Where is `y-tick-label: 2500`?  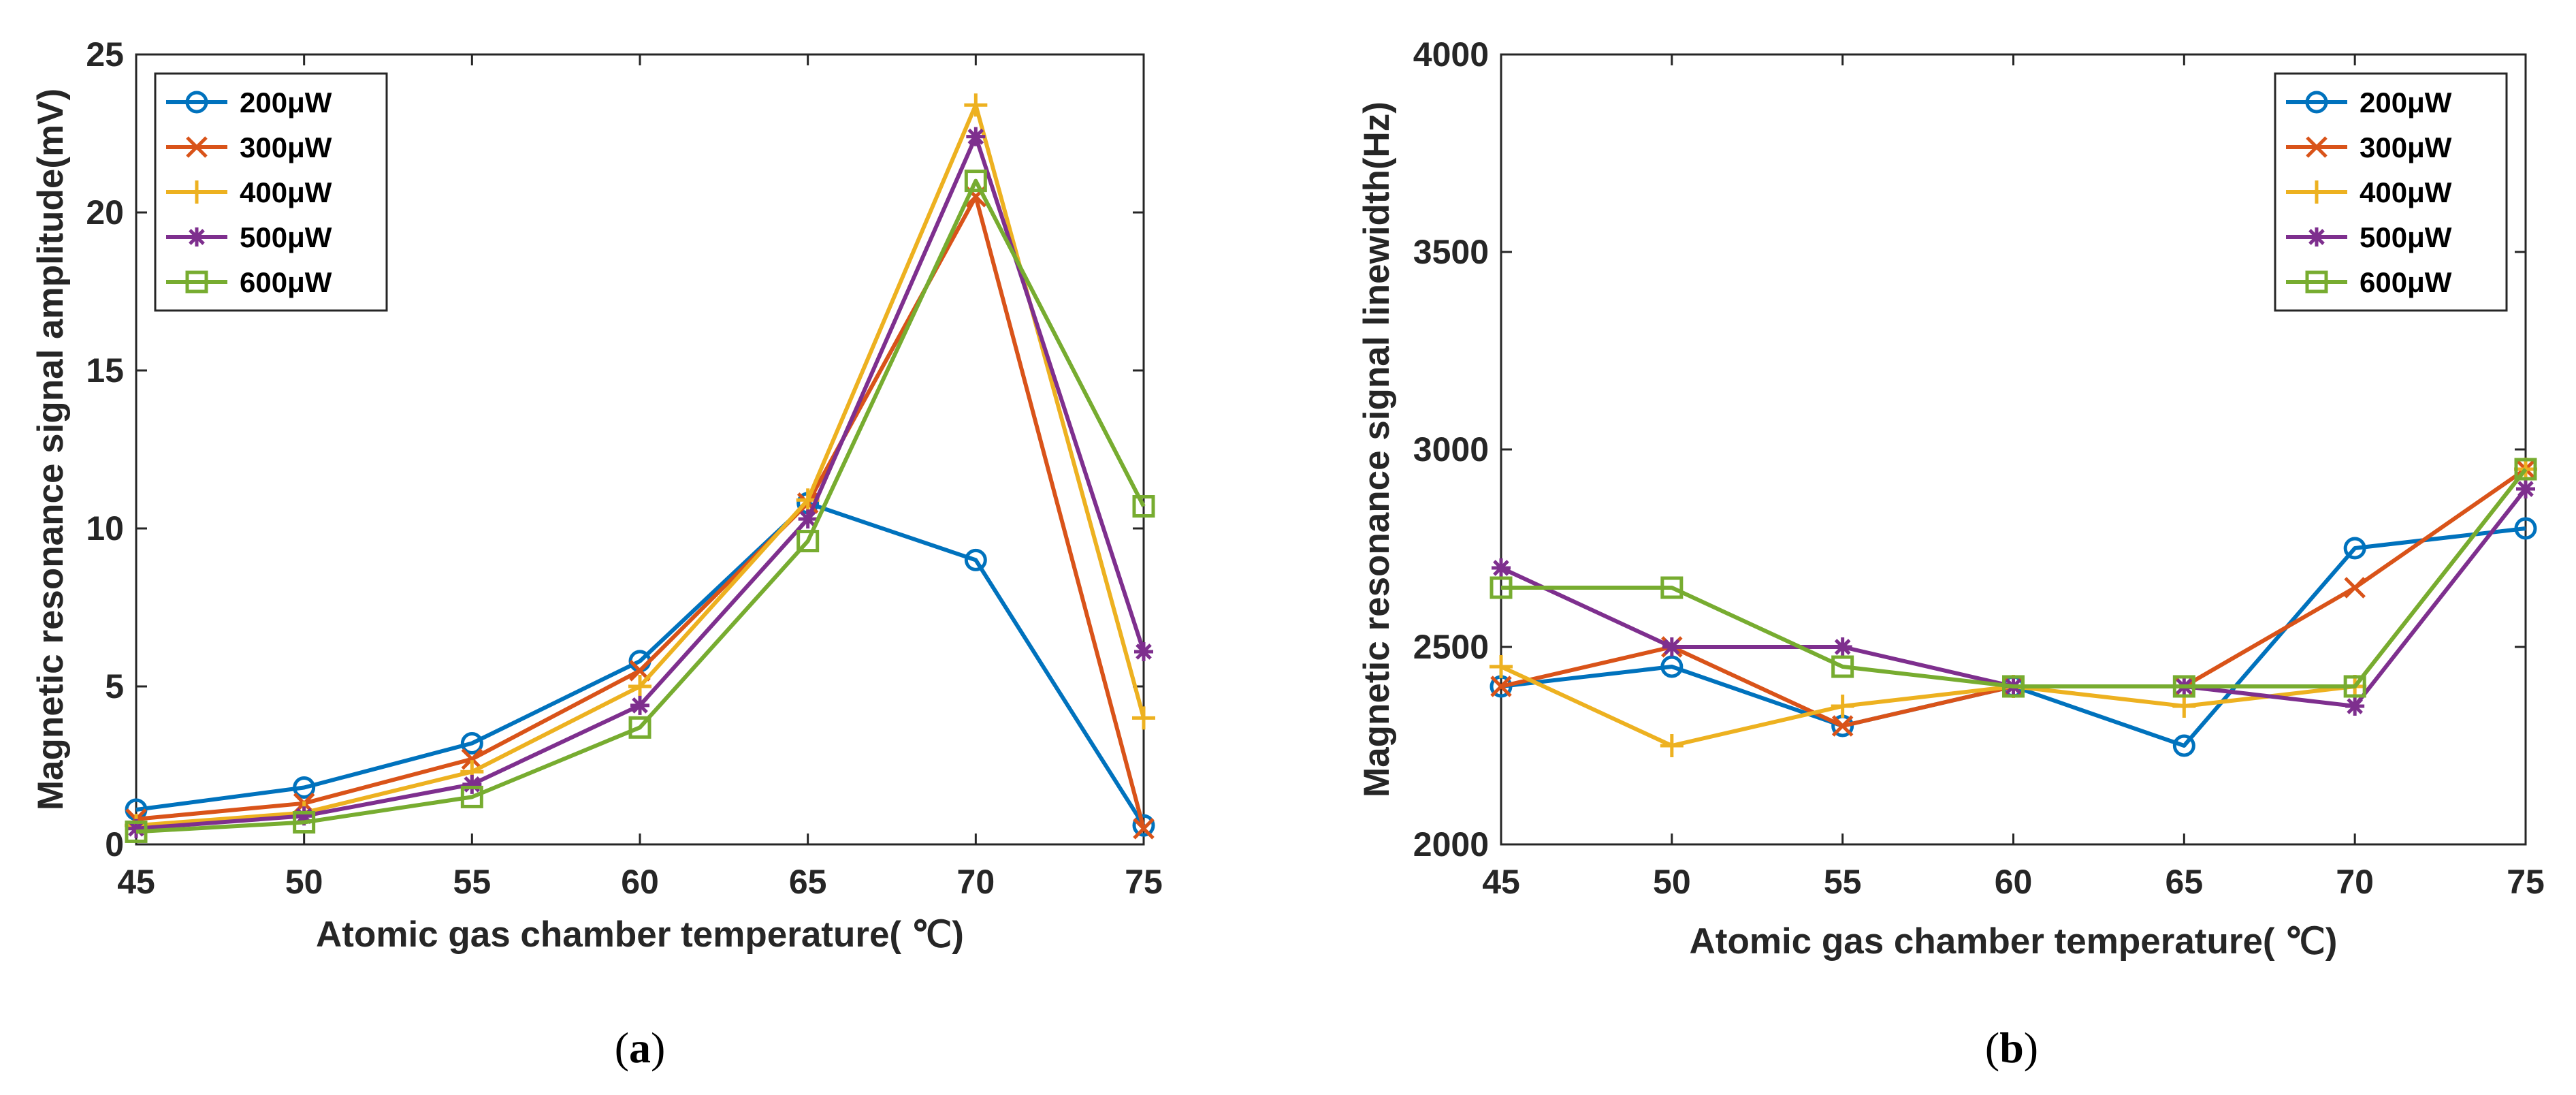
y-tick-label: 2500 is located at coordinates (1451, 647).